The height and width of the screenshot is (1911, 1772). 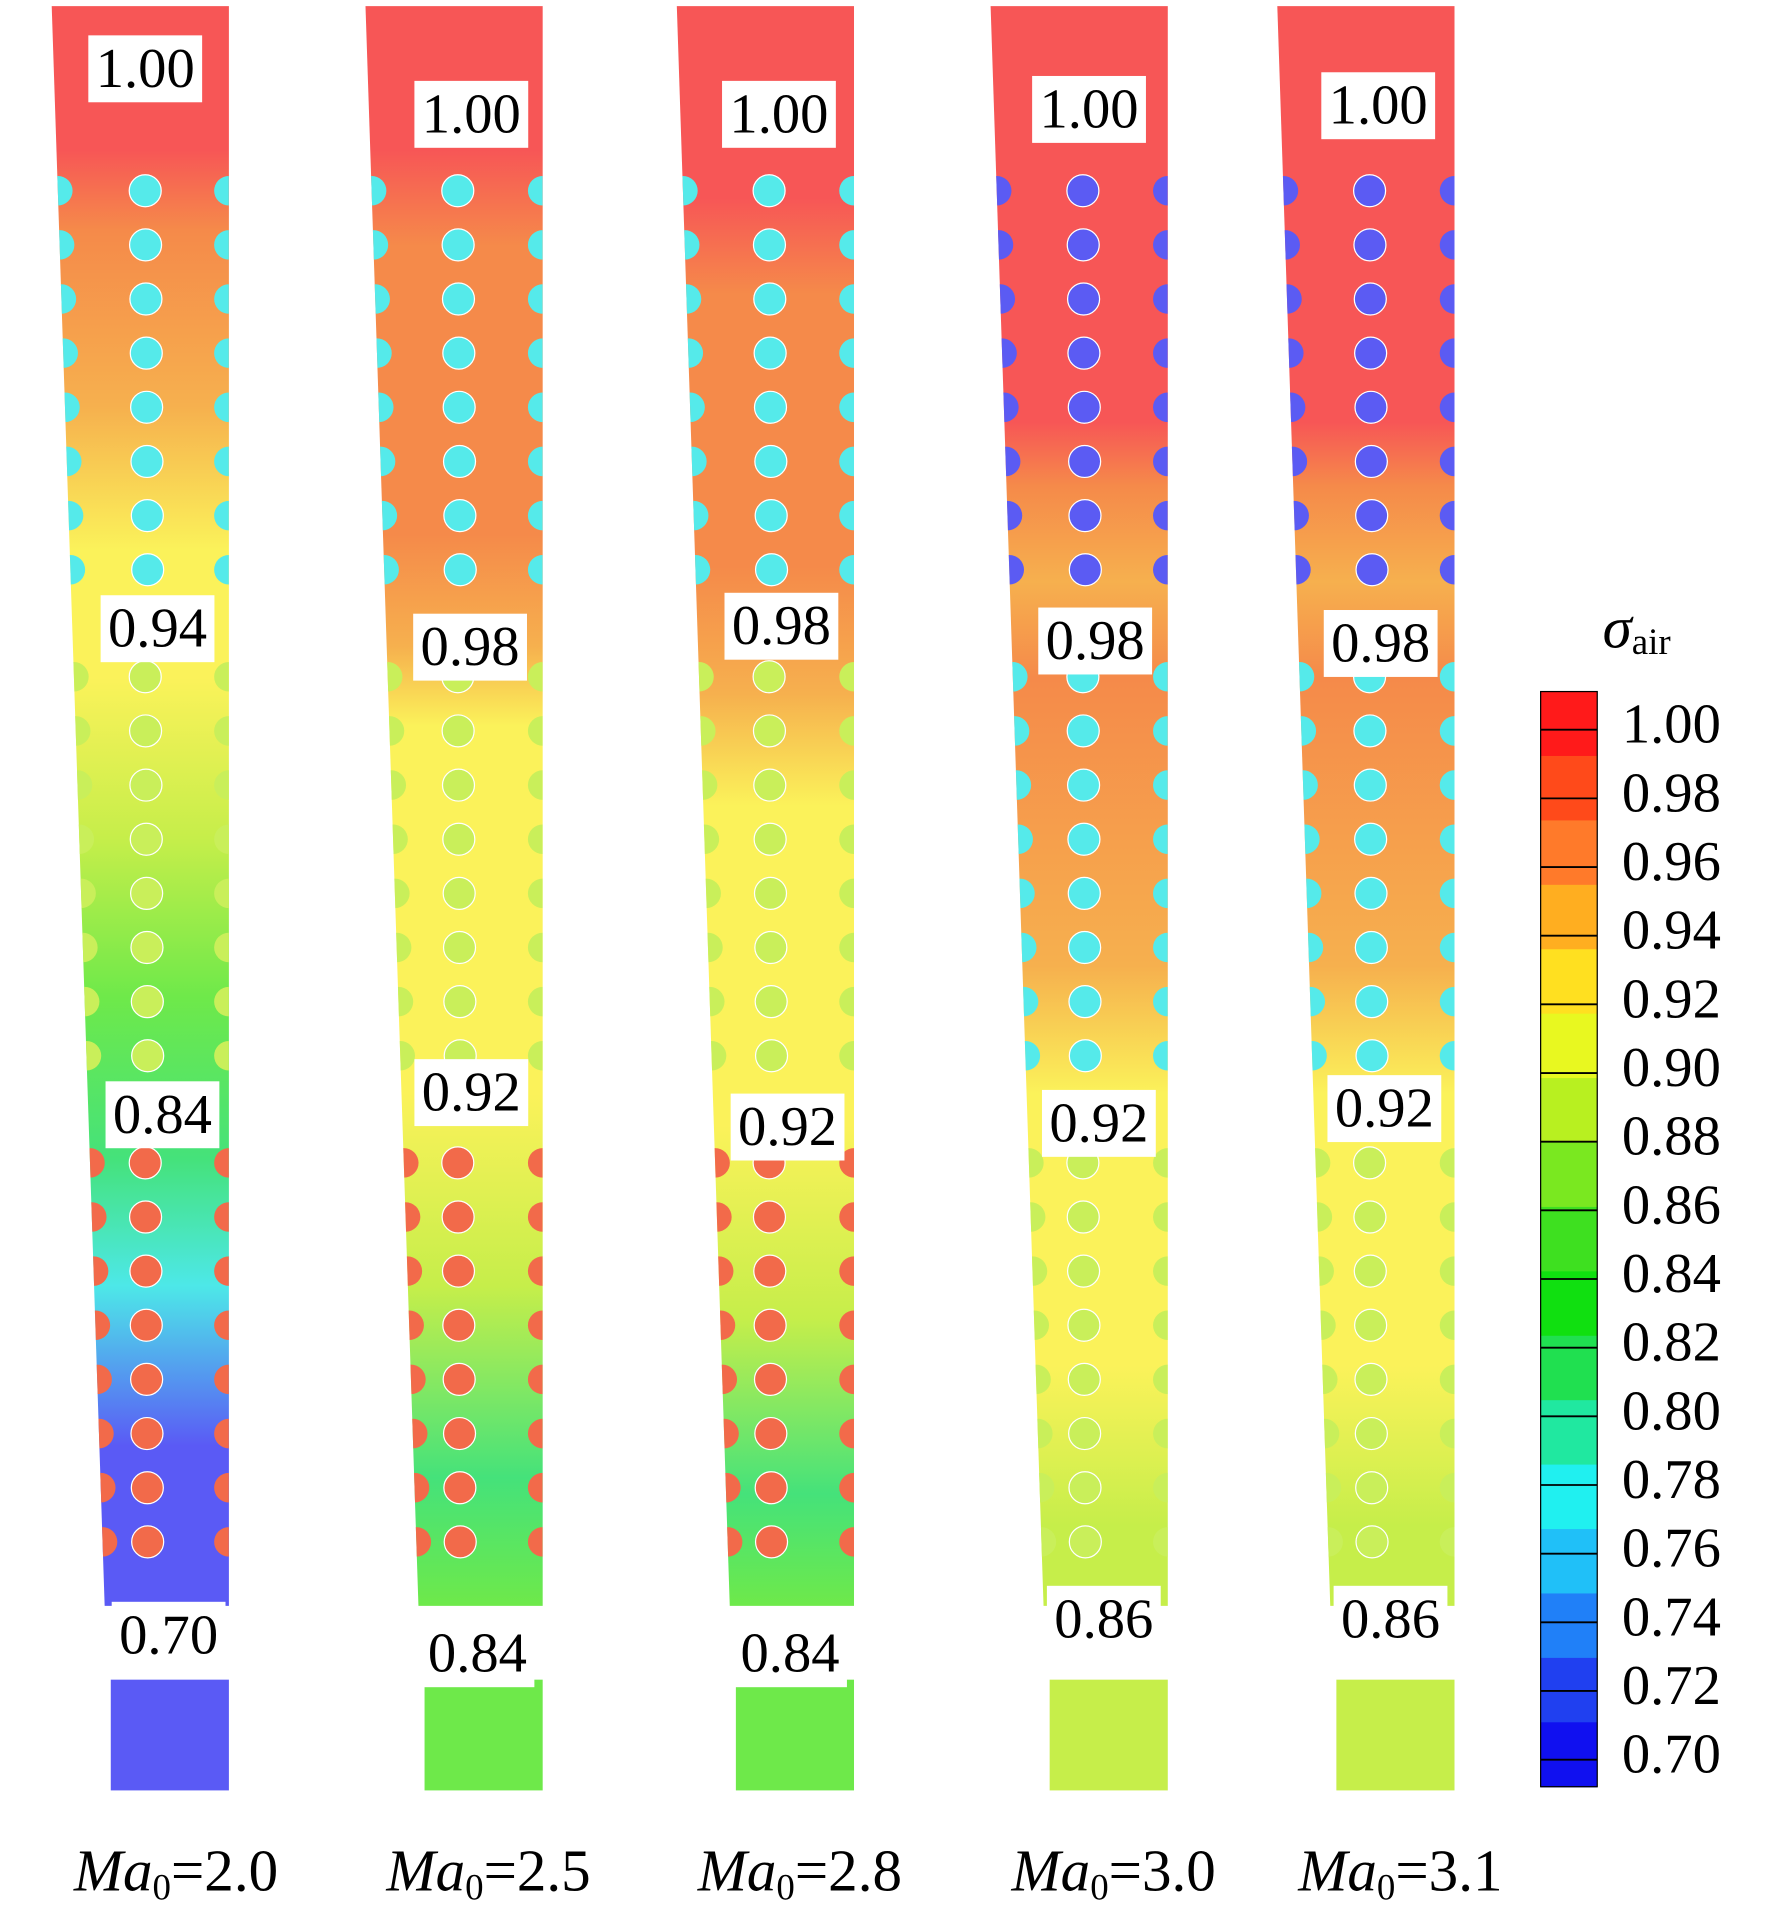 What do you see at coordinates (1671, 931) in the screenshot?
I see `colorbar-tick-label: 0.94` at bounding box center [1671, 931].